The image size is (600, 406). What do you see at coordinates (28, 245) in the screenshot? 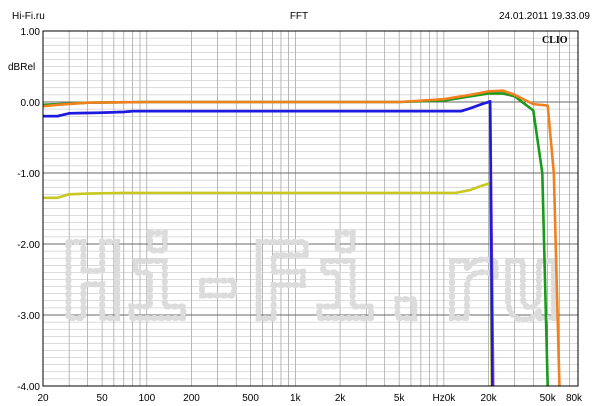
I see `y-tick-label: -2.00` at bounding box center [28, 245].